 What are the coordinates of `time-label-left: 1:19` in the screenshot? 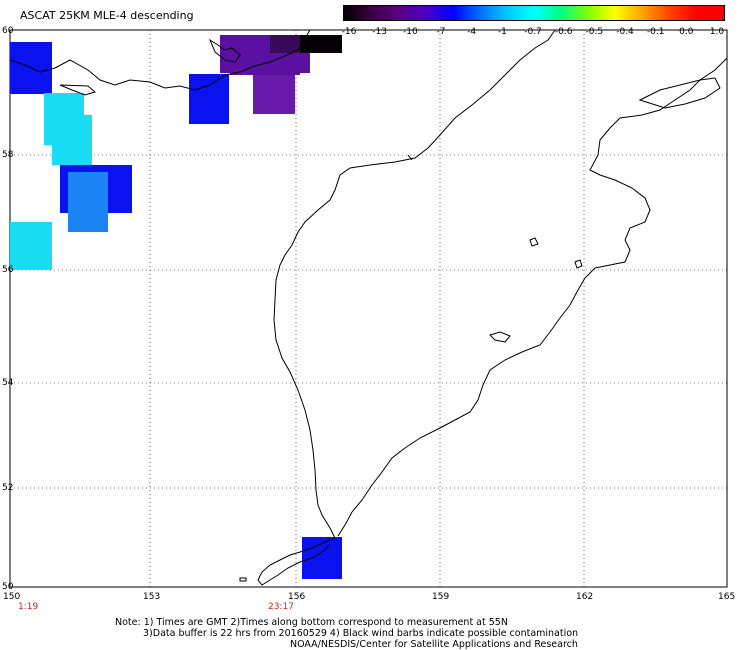 It's located at (28, 607).